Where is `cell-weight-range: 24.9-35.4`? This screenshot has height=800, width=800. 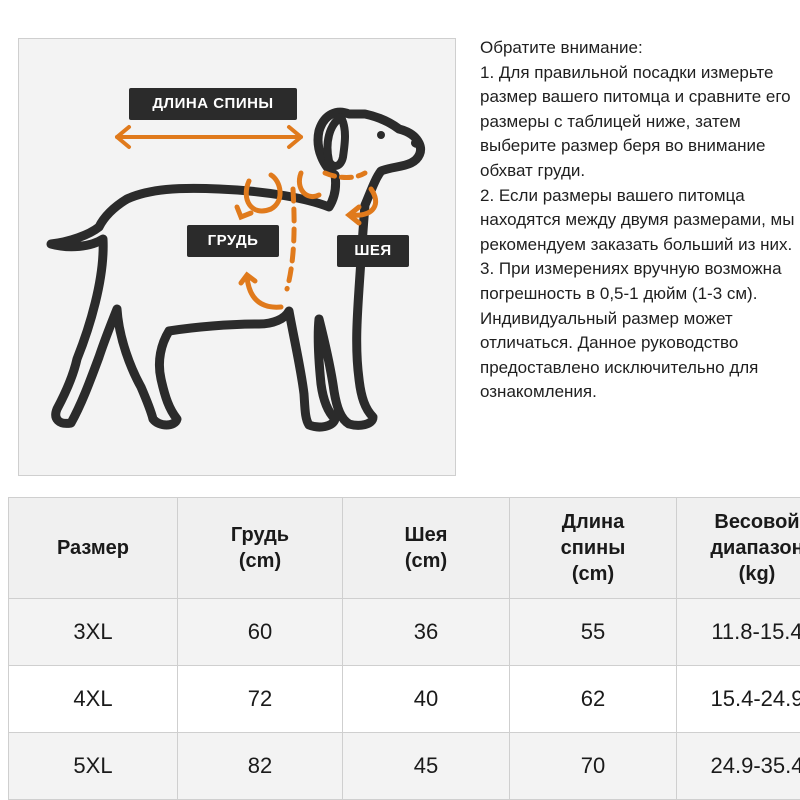 cell-weight-range: 24.9-35.4 is located at coordinates (738, 766).